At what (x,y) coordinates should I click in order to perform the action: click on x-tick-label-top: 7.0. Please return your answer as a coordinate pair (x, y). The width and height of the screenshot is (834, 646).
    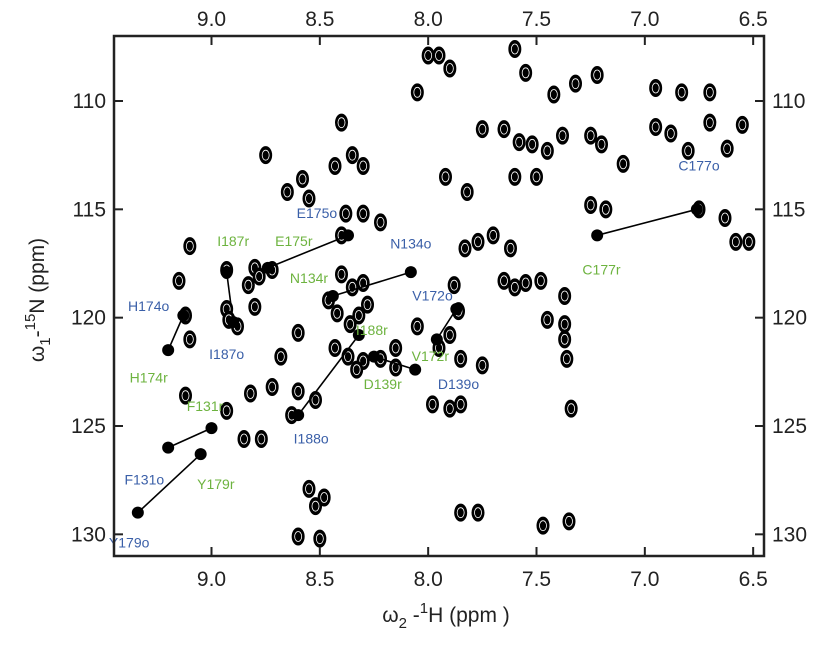
    Looking at the image, I should click on (644, 19).